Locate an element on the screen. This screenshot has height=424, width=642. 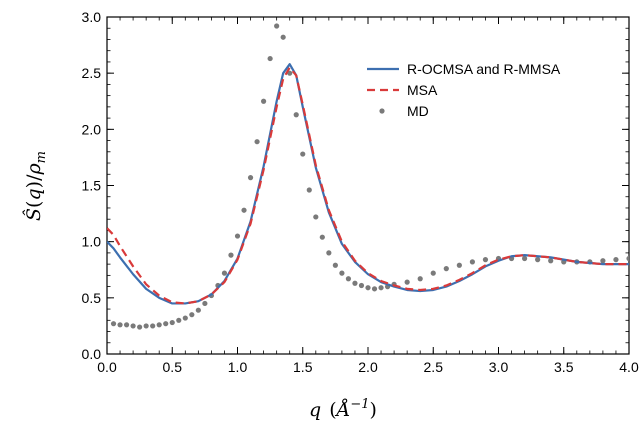
x-tick-label: 0.0 is located at coordinates (107, 367).